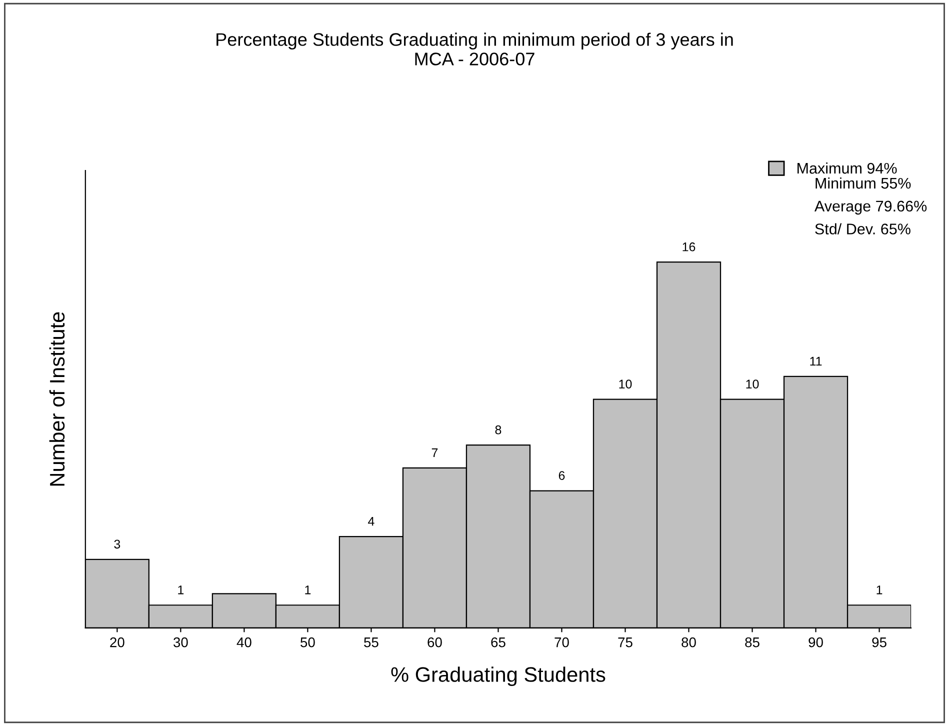  I want to click on text: Average 79.66%, so click(870, 207).